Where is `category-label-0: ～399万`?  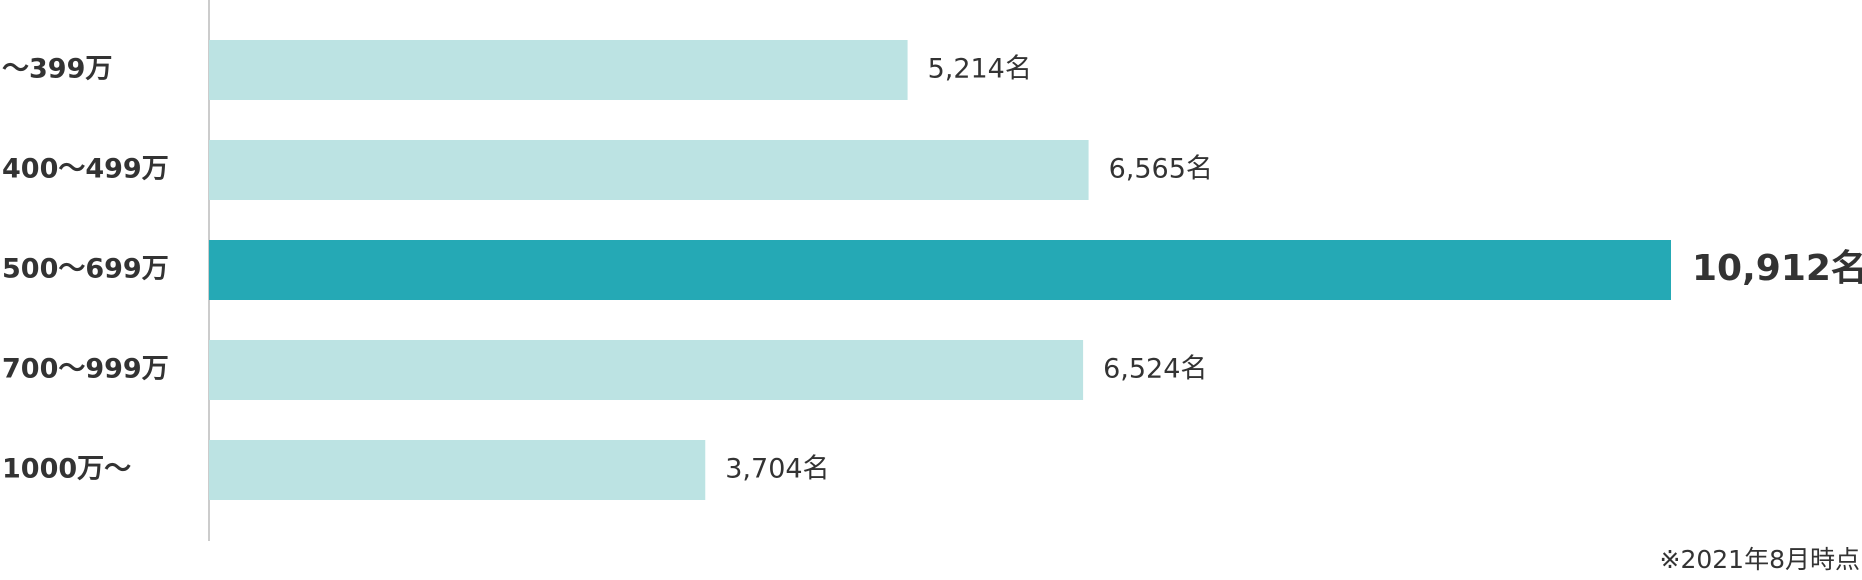
category-label-0: ～399万 is located at coordinates (57, 69).